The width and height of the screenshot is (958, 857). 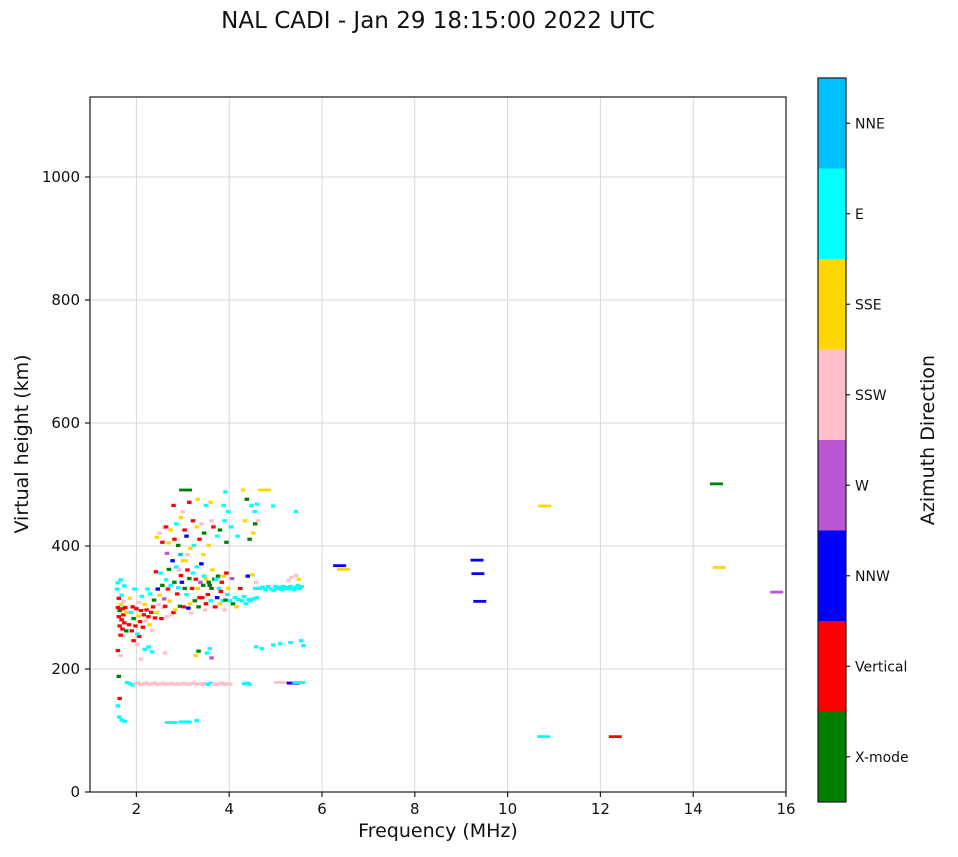 What do you see at coordinates (870, 124) in the screenshot?
I see `colorbar-tick-label: NNE` at bounding box center [870, 124].